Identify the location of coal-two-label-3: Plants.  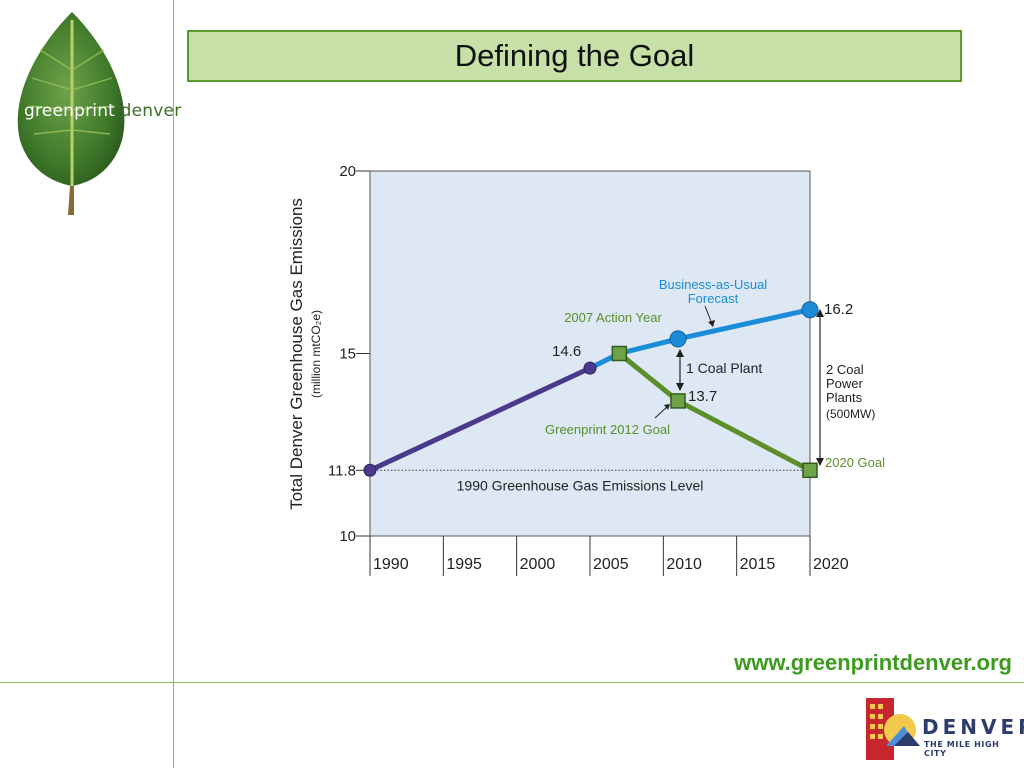
(844, 397).